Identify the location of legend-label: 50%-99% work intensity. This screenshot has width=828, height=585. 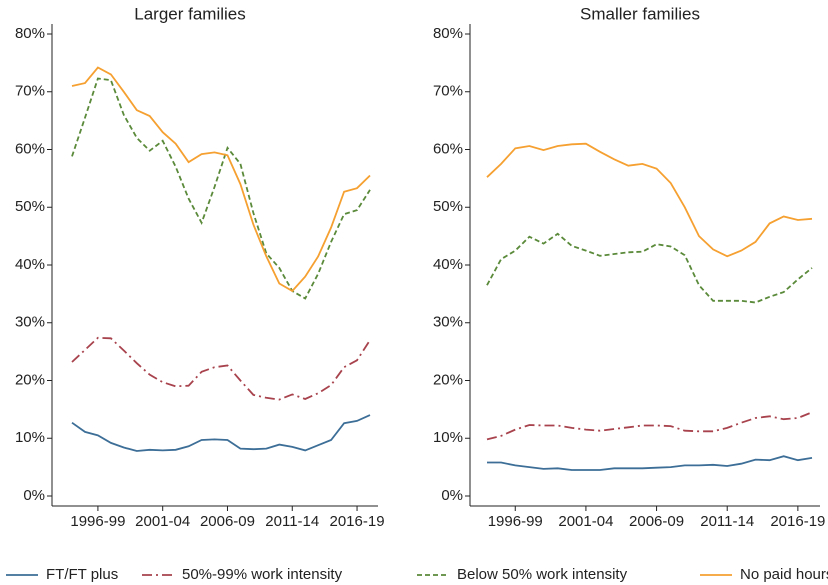
(262, 574).